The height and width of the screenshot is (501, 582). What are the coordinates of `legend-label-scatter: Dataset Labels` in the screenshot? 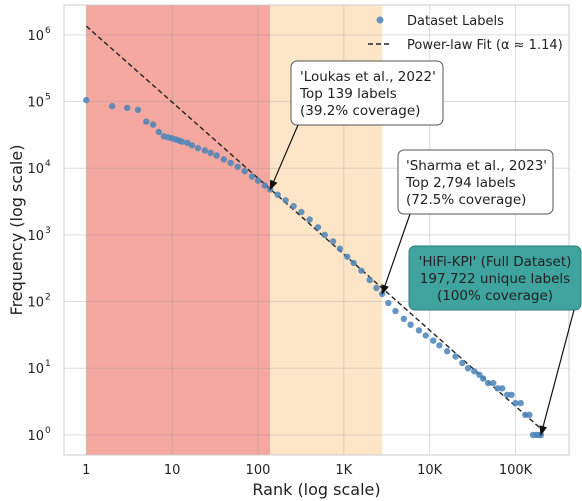 It's located at (455, 21).